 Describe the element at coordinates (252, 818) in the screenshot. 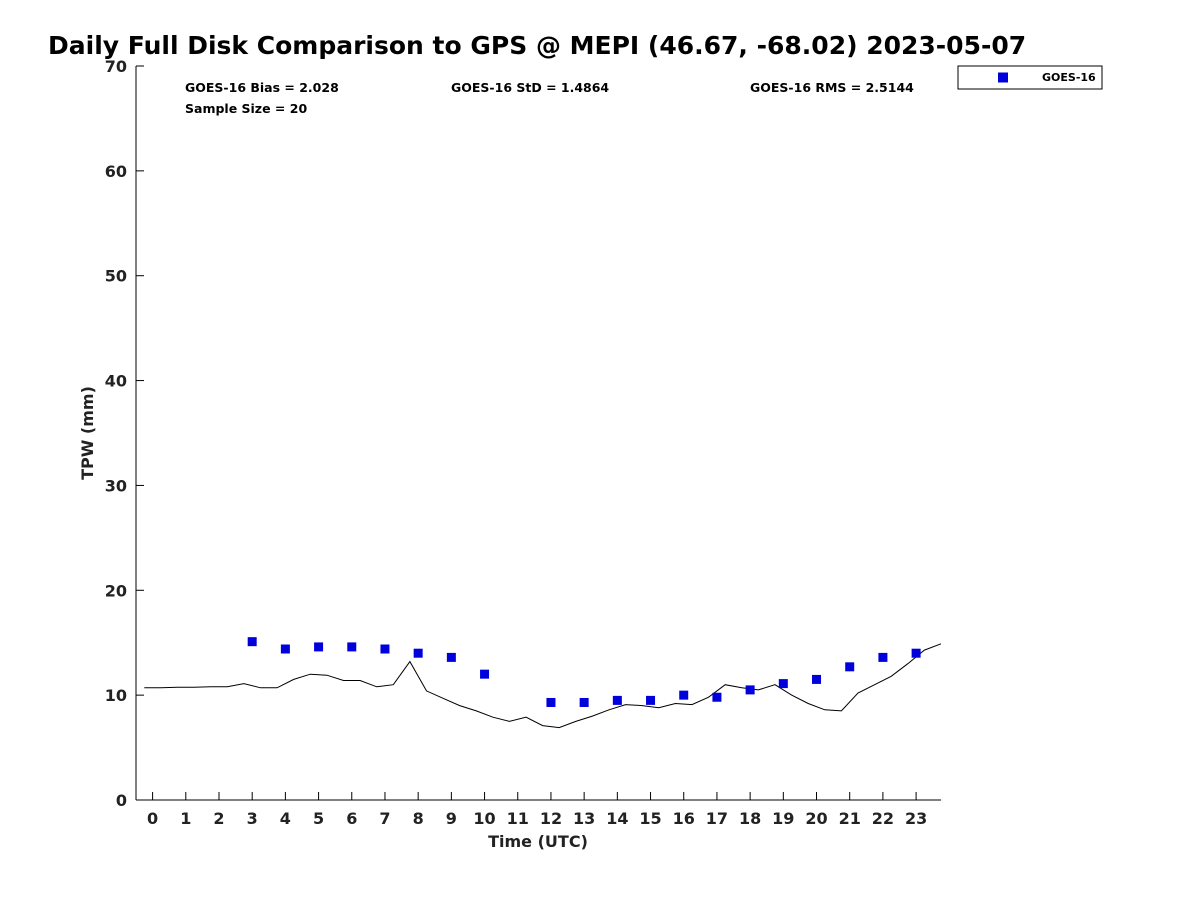

I see `x-tick-label: 3` at that location.